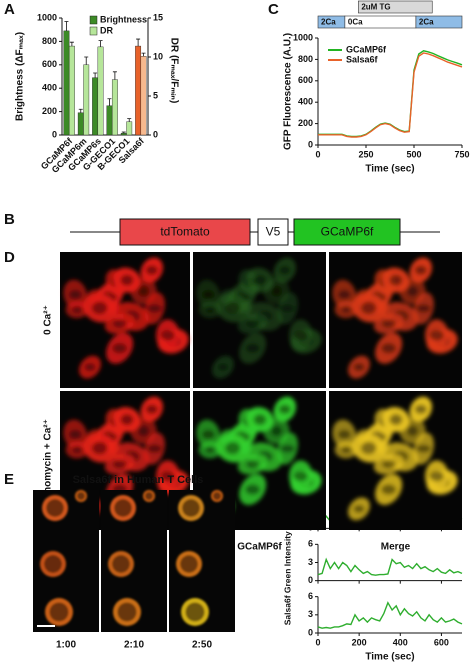 The width and height of the screenshot is (474, 672). I want to click on legend-label: GCaMP6f, so click(366, 49).